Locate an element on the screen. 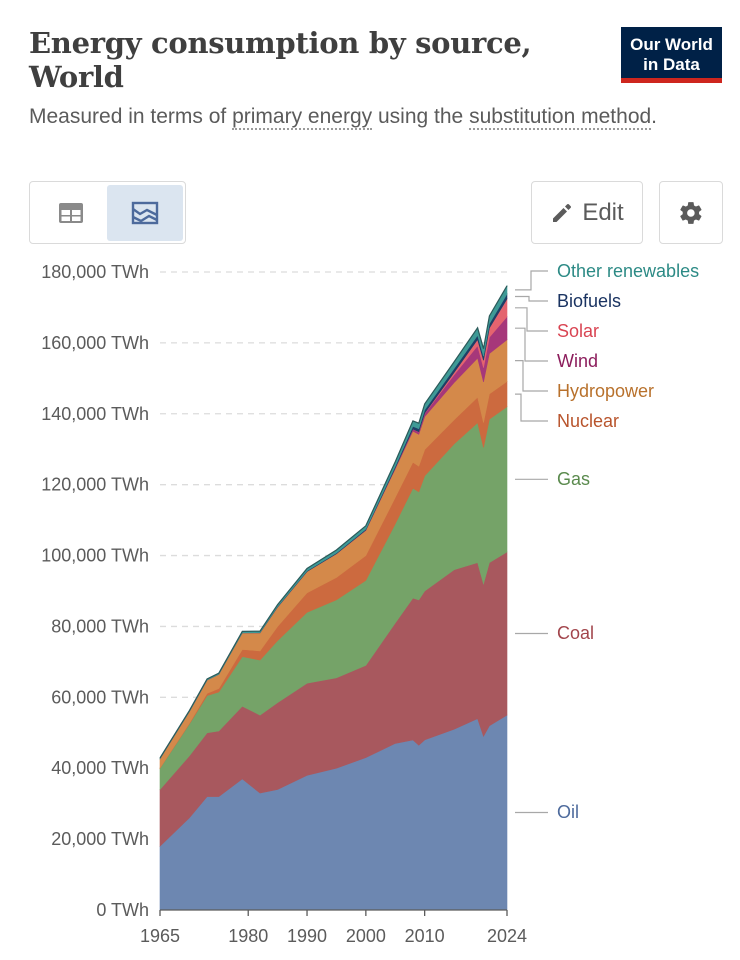  x-tick-label: 2010 is located at coordinates (425, 936).